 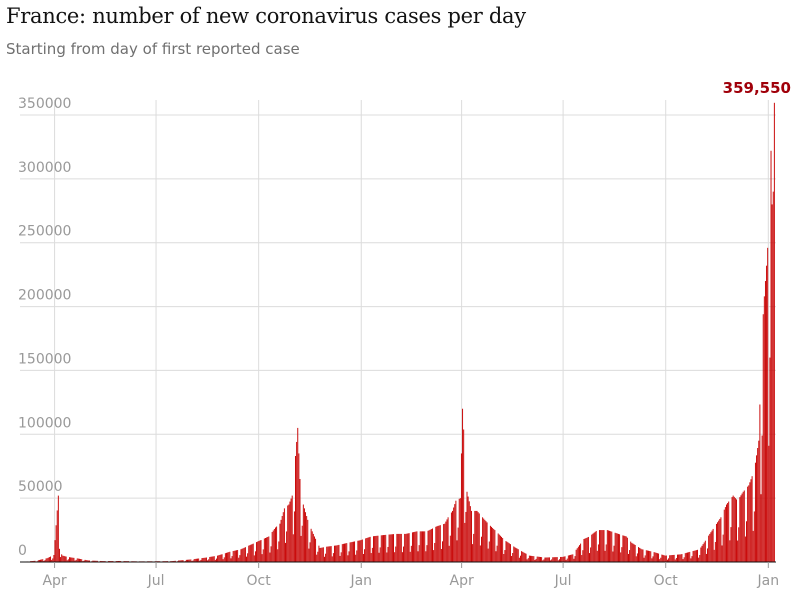 What do you see at coordinates (54, 581) in the screenshot?
I see `x-tick-label: Apr` at bounding box center [54, 581].